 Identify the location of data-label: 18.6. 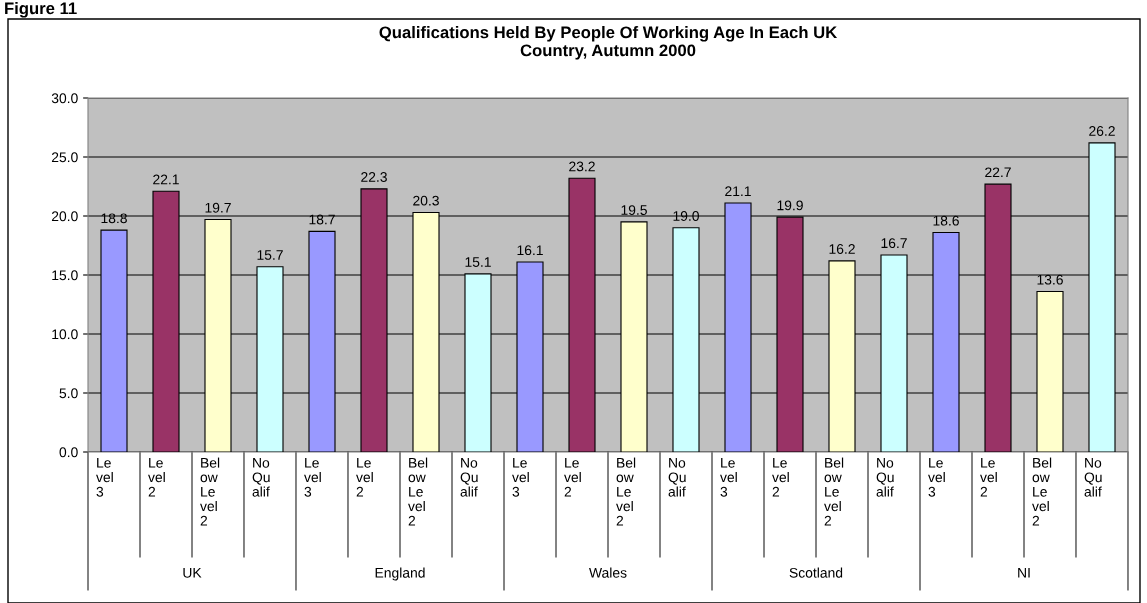
(946, 220).